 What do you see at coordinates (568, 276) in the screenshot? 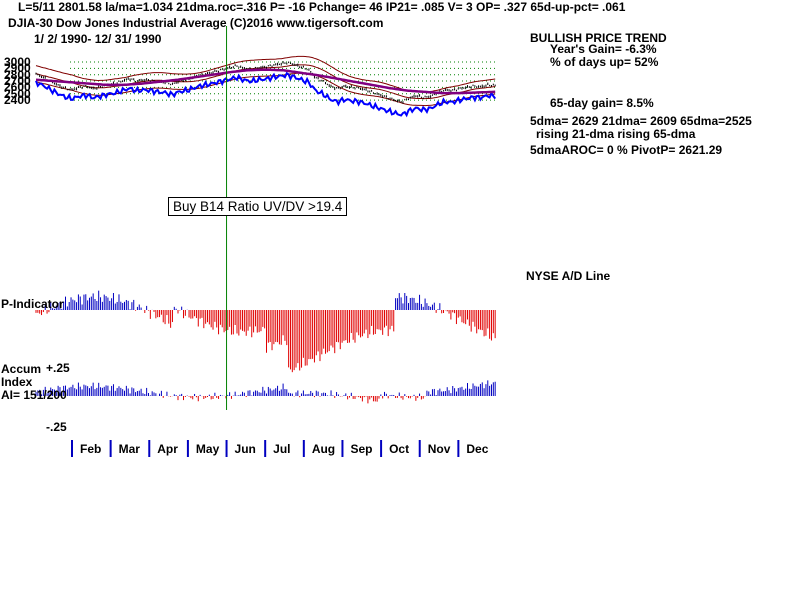
I see `ad-line-label: NYSE A/D Line` at bounding box center [568, 276].